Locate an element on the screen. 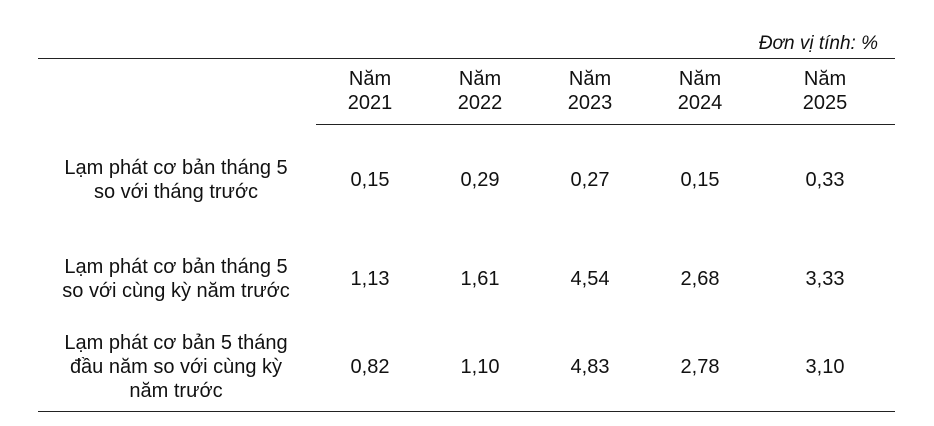 Image resolution: width=934 pixels, height=426 pixels. column-header: Năm 2022 is located at coordinates (480, 91).